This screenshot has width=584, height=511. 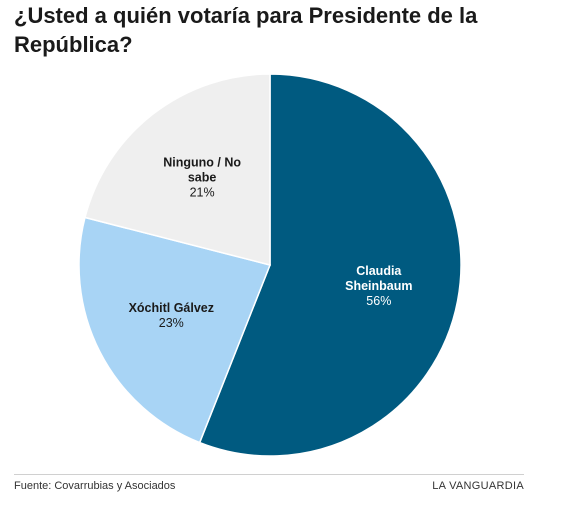 What do you see at coordinates (269, 474) in the screenshot?
I see `footer-divider` at bounding box center [269, 474].